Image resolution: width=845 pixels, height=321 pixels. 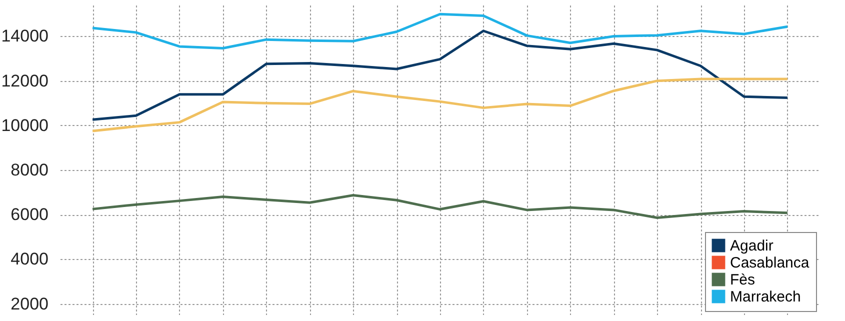 I want to click on legend-label: Casablanca, so click(x=770, y=263).